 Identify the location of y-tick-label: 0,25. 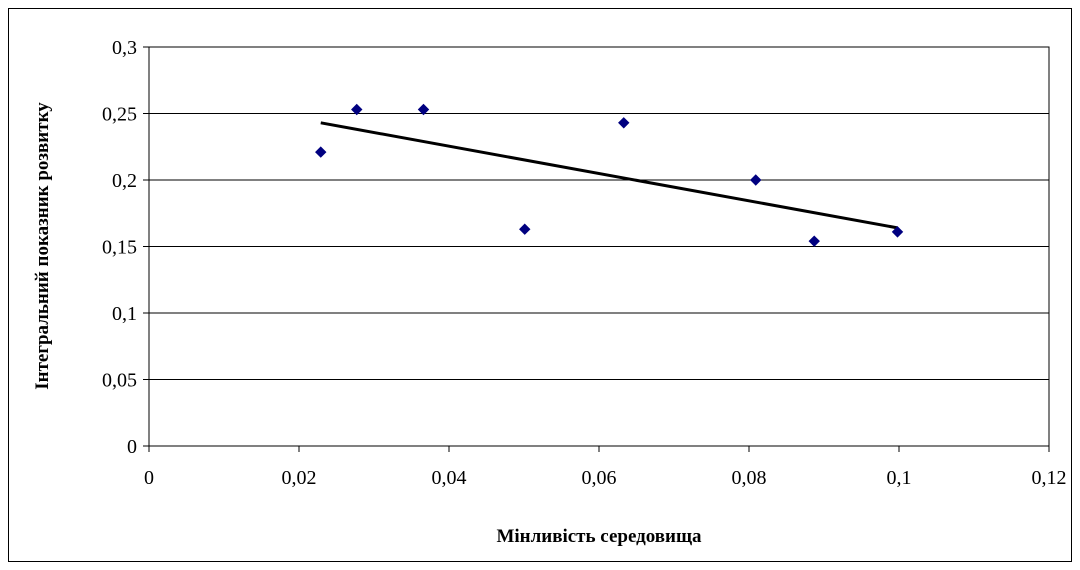
(119, 115).